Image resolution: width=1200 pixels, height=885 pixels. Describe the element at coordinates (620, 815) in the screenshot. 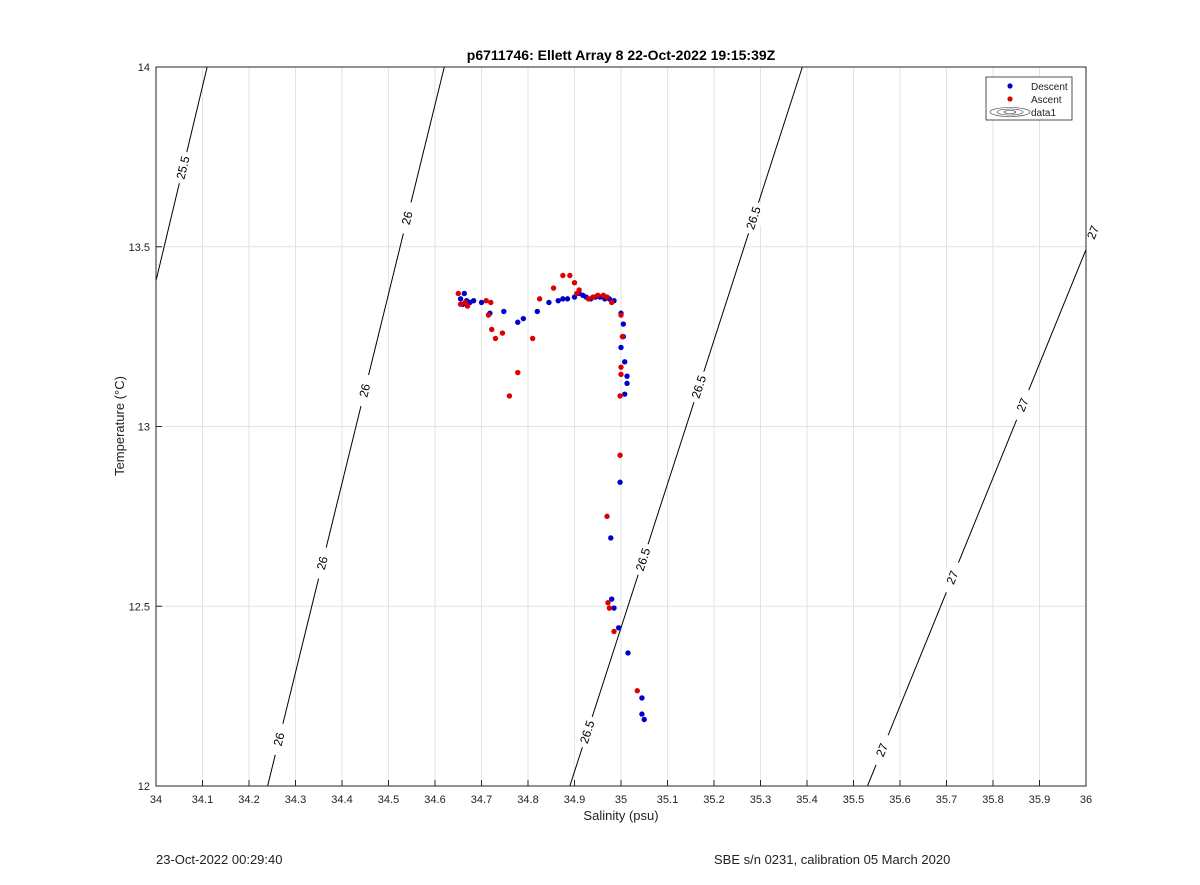

I see `x-axis-label: Salinity (psu)` at that location.